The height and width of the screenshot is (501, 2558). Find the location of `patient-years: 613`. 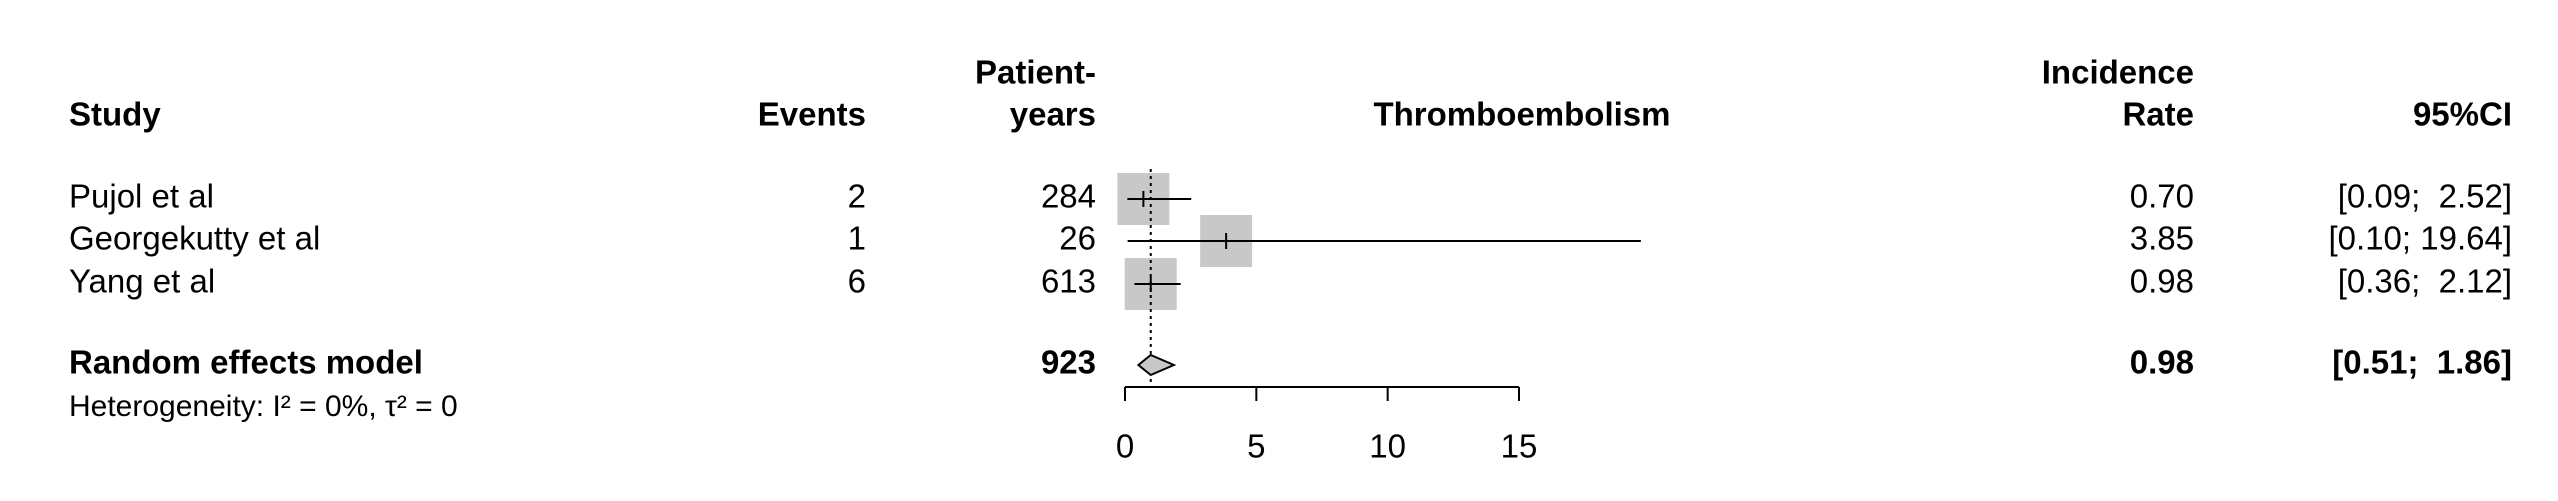

patient-years: 613 is located at coordinates (1068, 281).